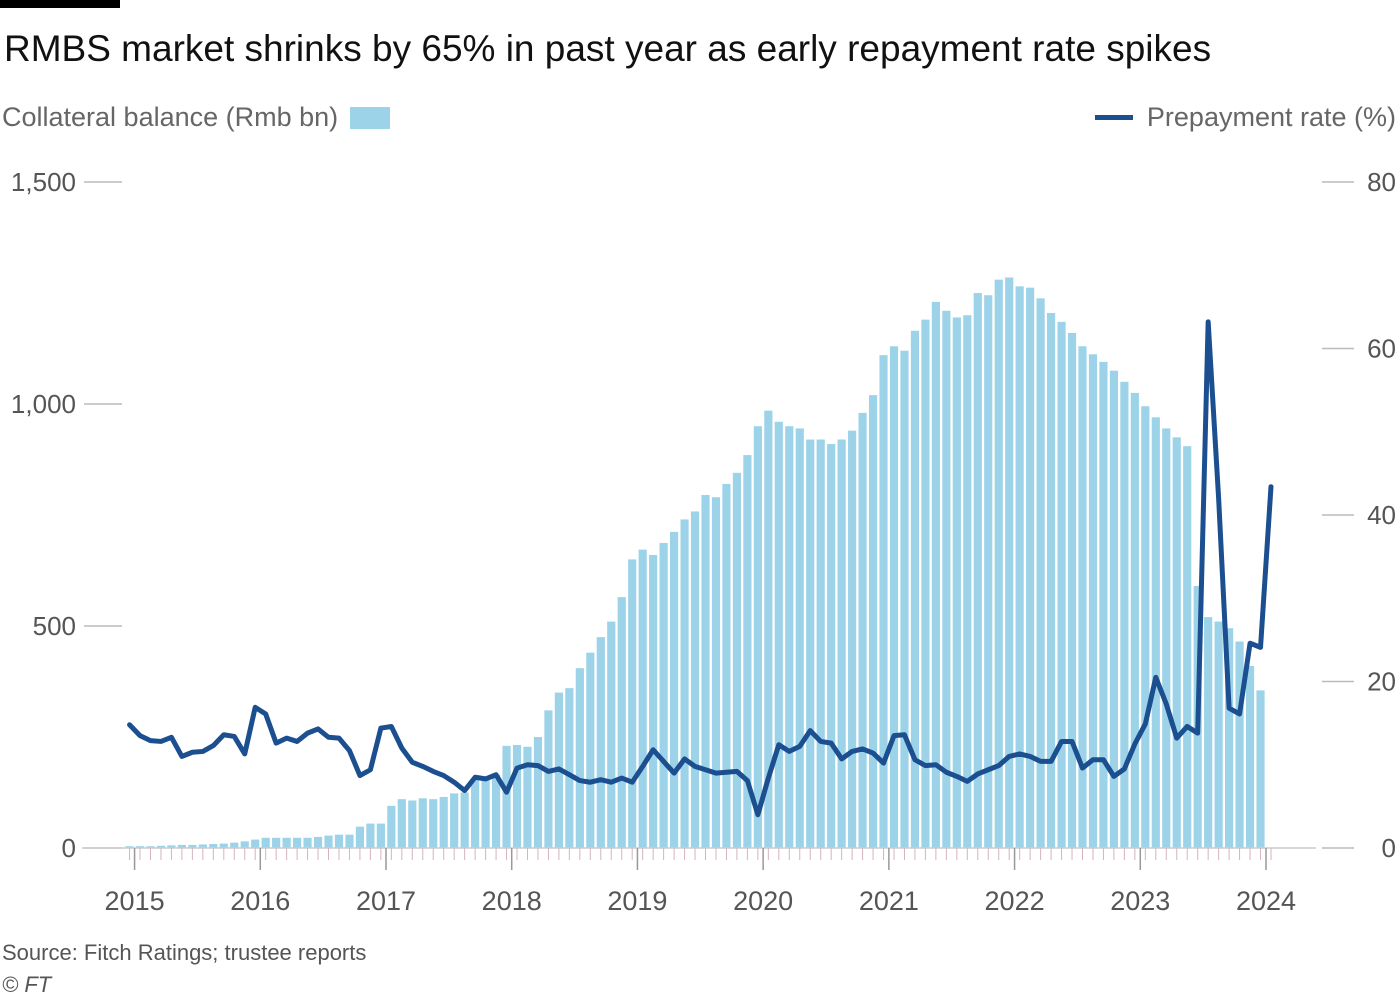 This screenshot has height=1000, width=1400. Describe the element at coordinates (763, 901) in the screenshot. I see `x-axis-year-label: 2020` at that location.